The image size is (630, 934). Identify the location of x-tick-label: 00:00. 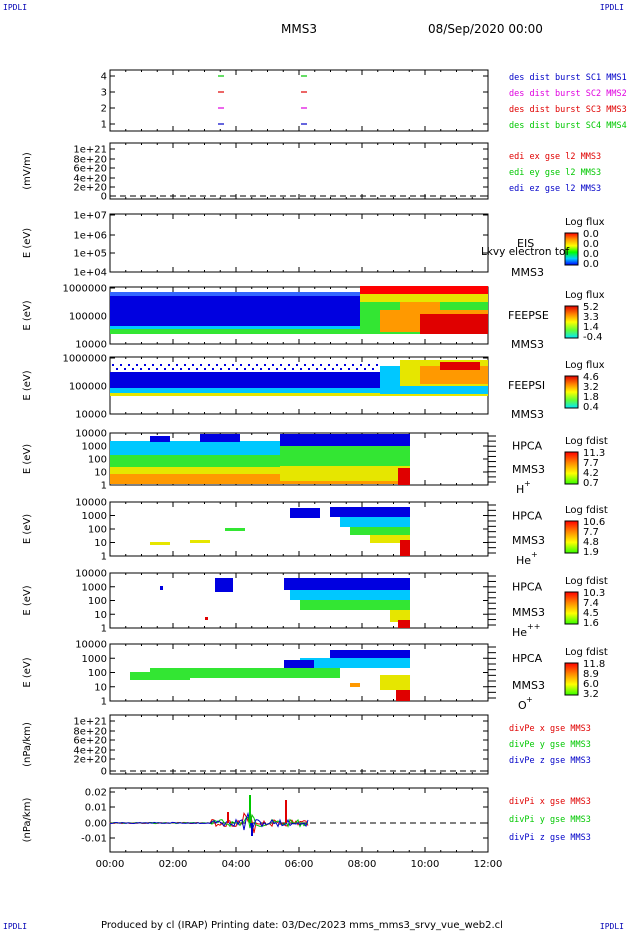
(110, 864).